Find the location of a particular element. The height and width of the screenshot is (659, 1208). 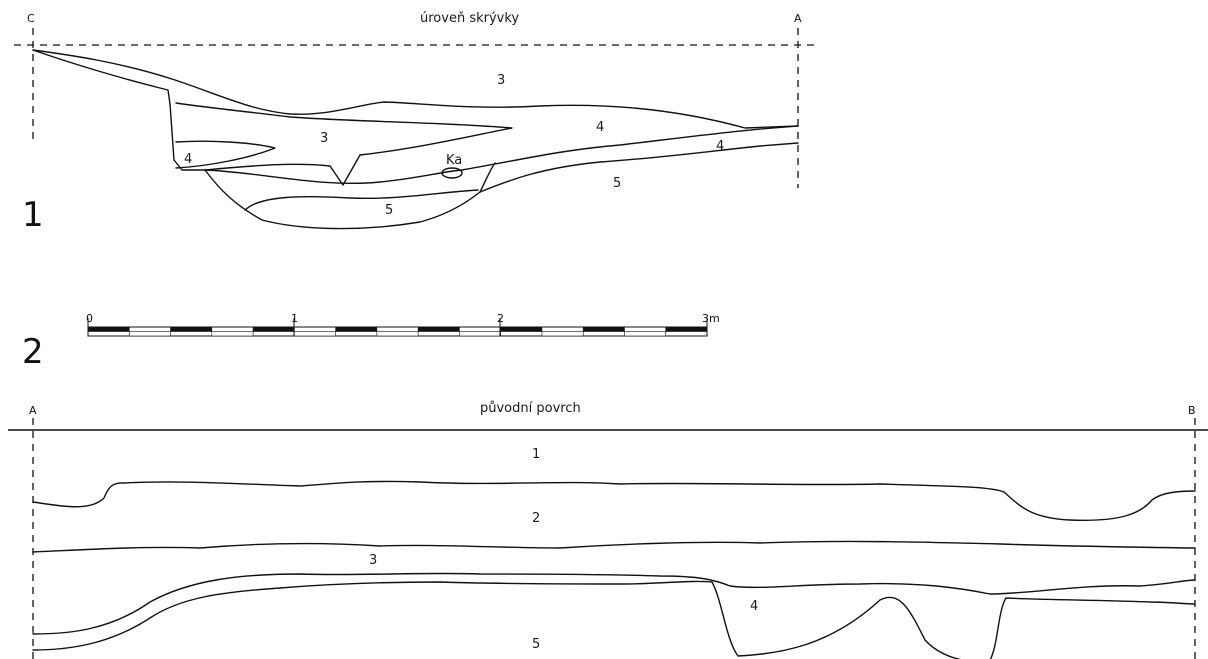

endpoint-b-label: B is located at coordinates (1192, 410).